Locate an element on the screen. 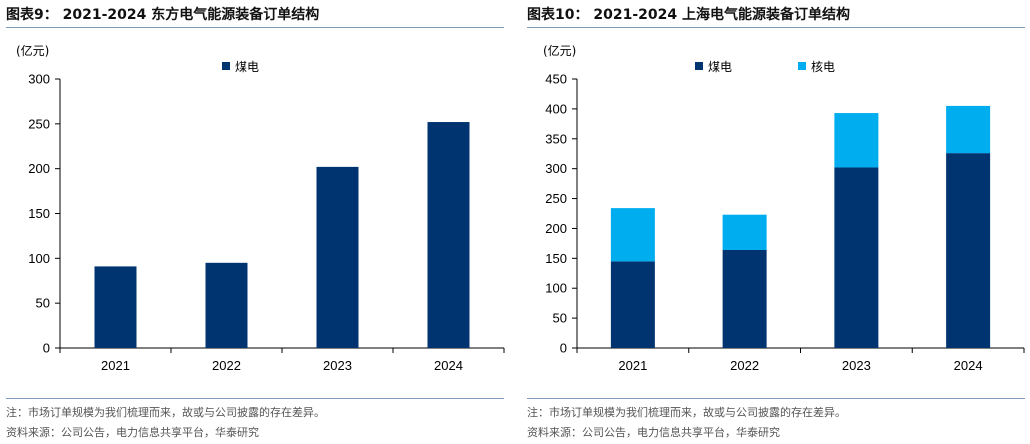 This screenshot has height=444, width=1030. y-tick-label: 400 is located at coordinates (556, 108).